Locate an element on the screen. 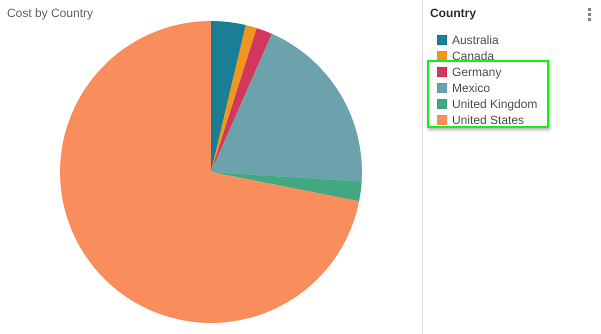 This screenshot has height=334, width=601. legend-label: Germany is located at coordinates (477, 72).